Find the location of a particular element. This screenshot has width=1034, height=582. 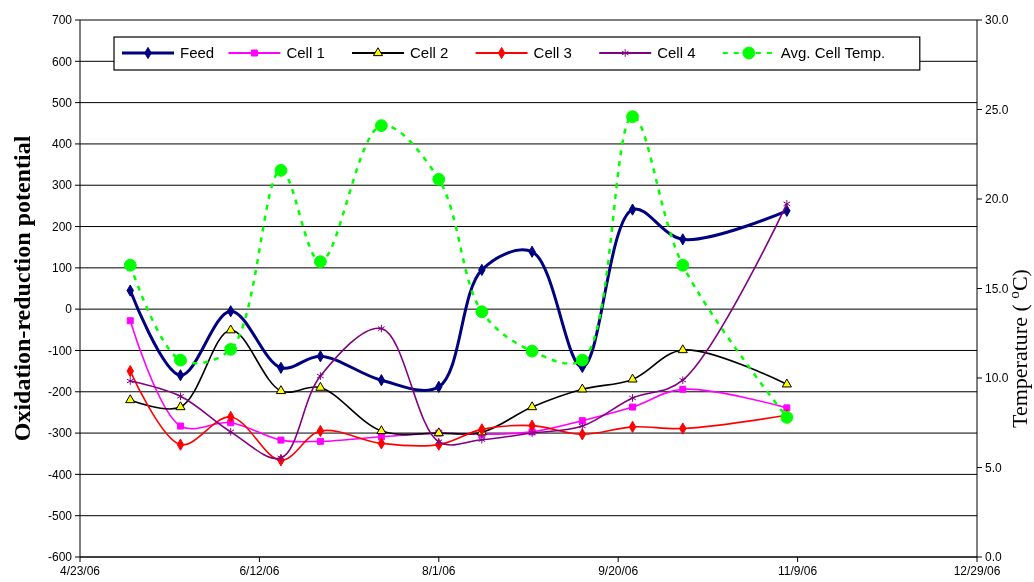

y-tick-label: 600 is located at coordinates (62, 61).